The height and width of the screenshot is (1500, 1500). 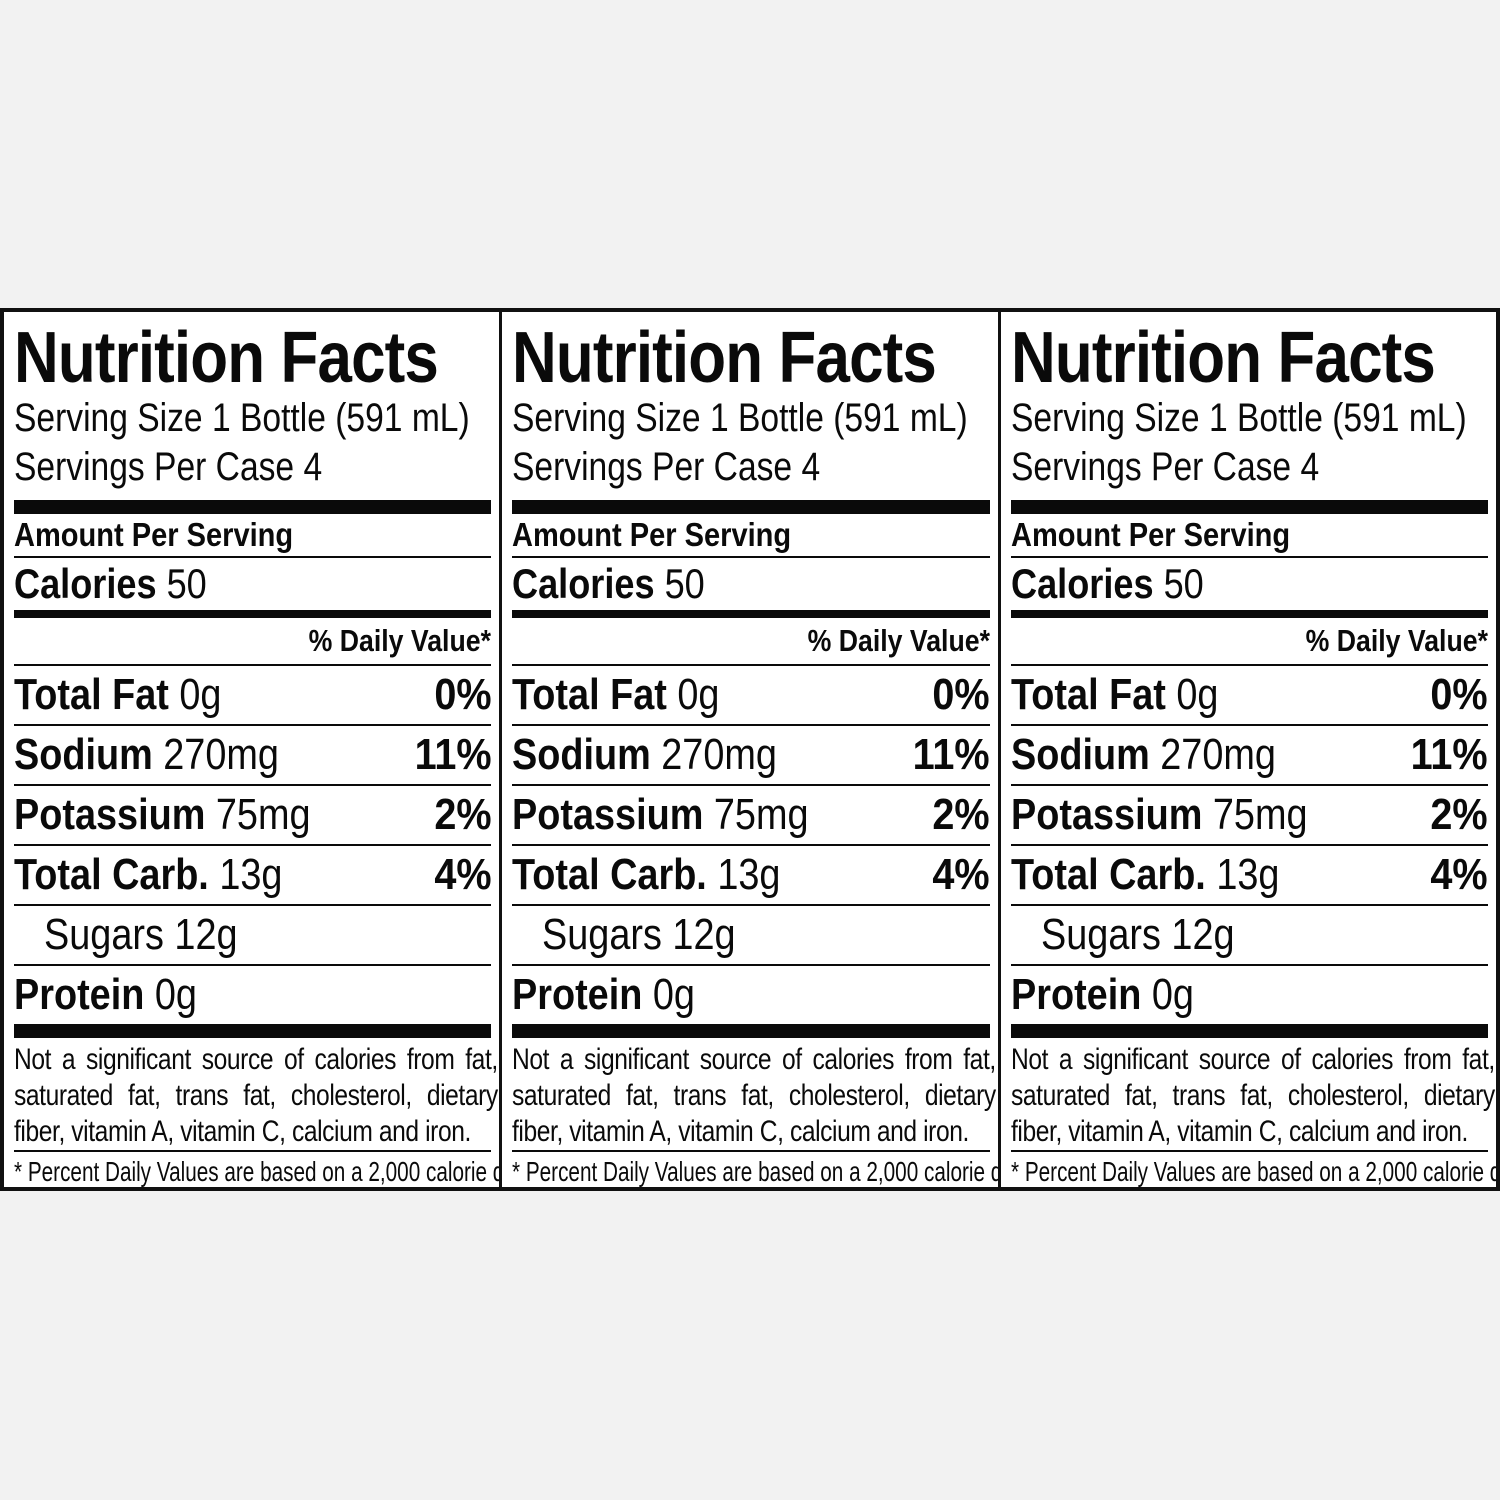 What do you see at coordinates (1249, 641) in the screenshot?
I see `daily-value-header-row: % Daily Value*` at bounding box center [1249, 641].